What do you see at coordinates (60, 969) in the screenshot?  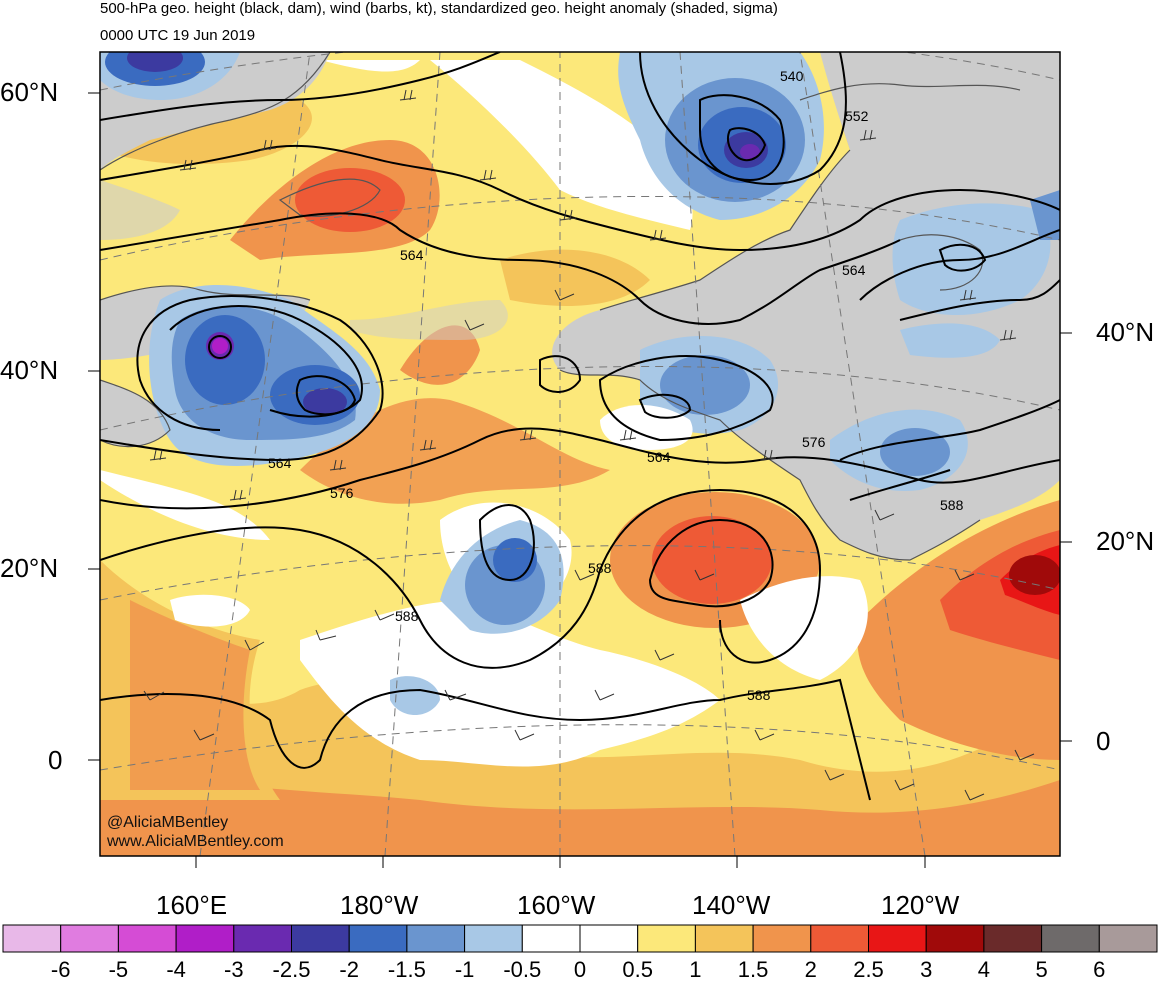 I see `colorbar-label: -6` at bounding box center [60, 969].